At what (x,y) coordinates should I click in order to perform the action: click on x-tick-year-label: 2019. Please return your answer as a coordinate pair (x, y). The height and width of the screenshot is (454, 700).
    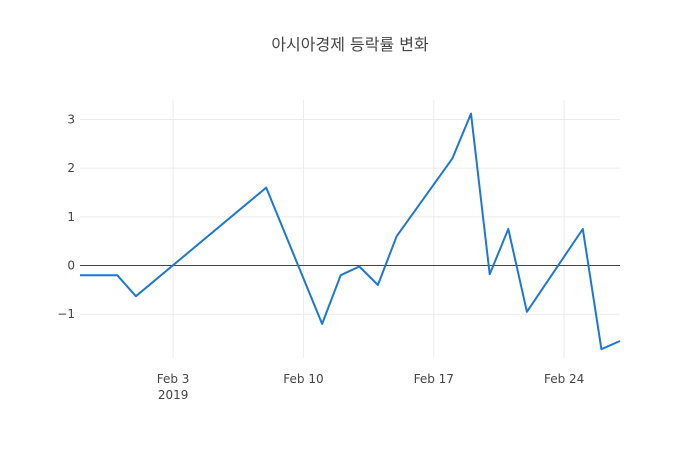
    Looking at the image, I should click on (173, 395).